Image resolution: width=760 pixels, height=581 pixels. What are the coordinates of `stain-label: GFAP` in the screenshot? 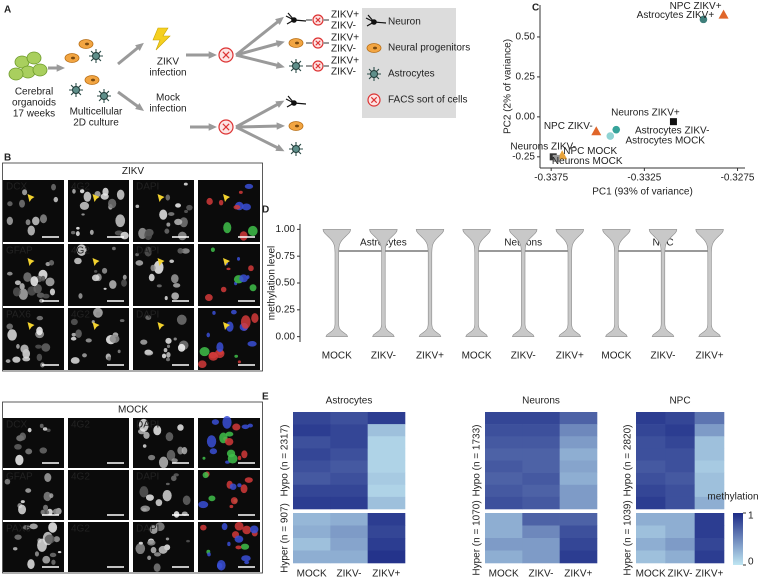 It's located at (19, 251).